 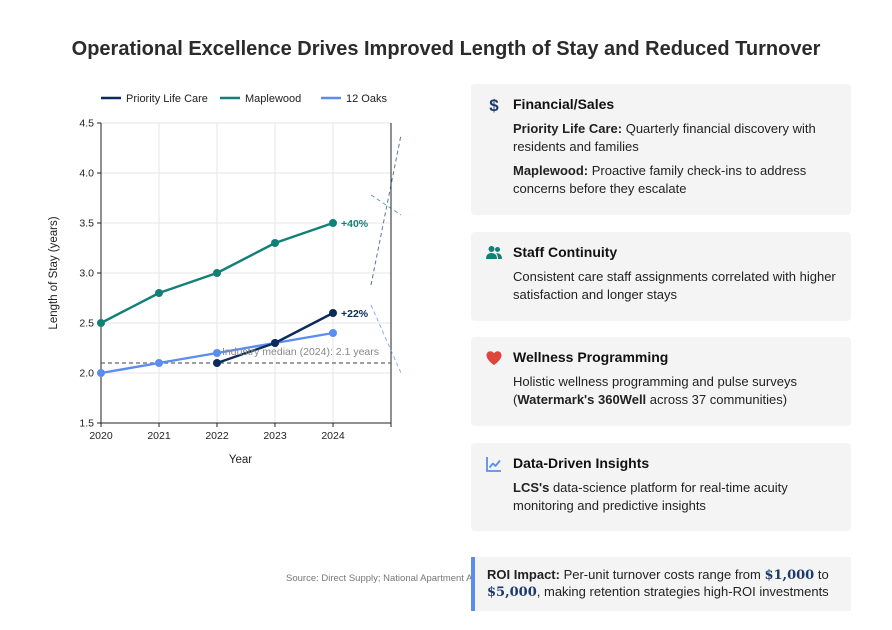 I want to click on roi-label: ROI Impact:, so click(x=523, y=574).